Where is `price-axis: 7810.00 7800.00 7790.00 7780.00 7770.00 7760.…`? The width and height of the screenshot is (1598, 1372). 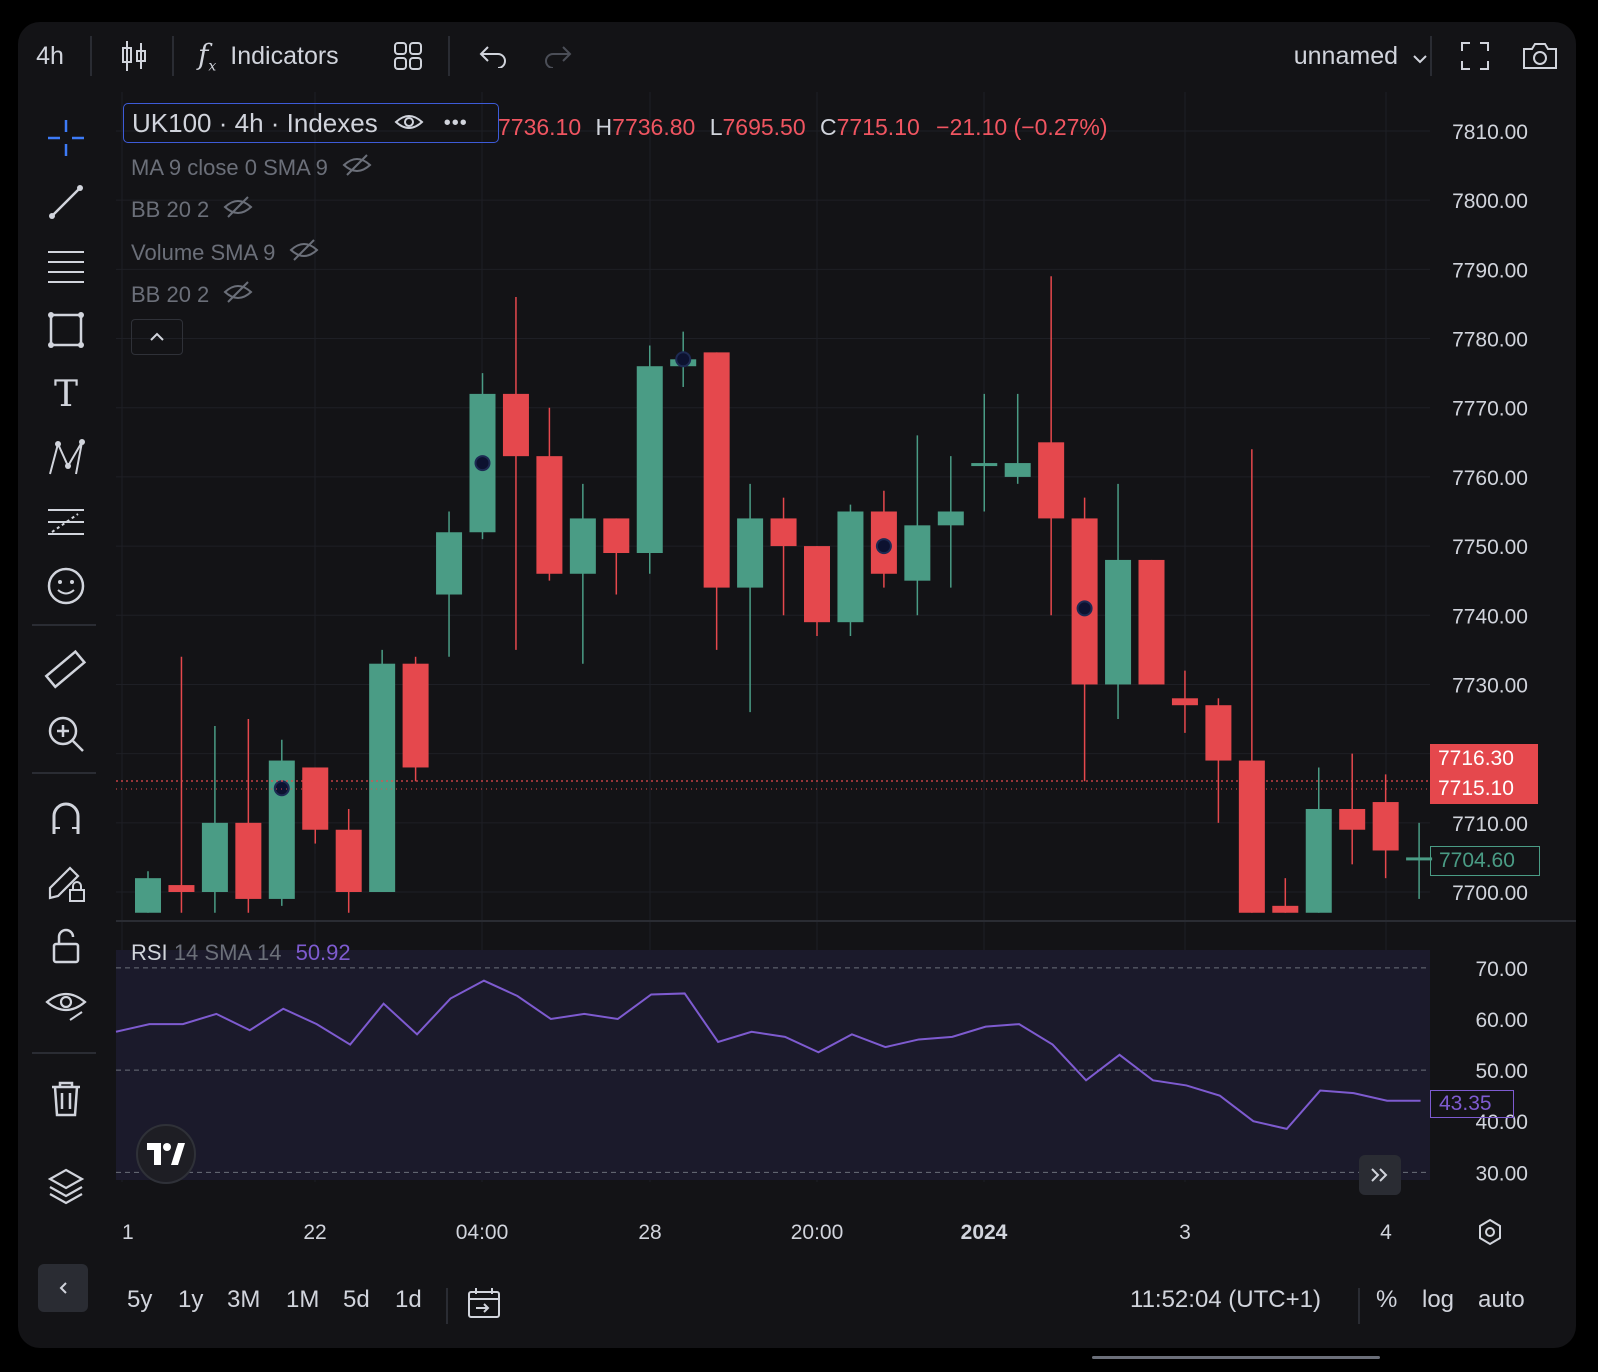
price-axis: 7810.00 7800.00 7790.00 7780.00 7770.00 7760.… is located at coordinates (1490, 513).